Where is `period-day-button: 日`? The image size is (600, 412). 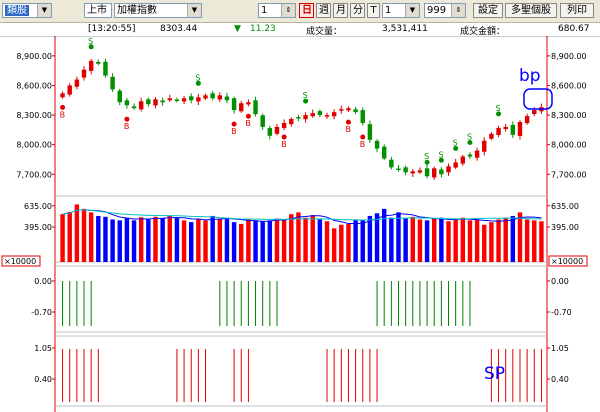 period-day-button: 日 is located at coordinates (306, 10).